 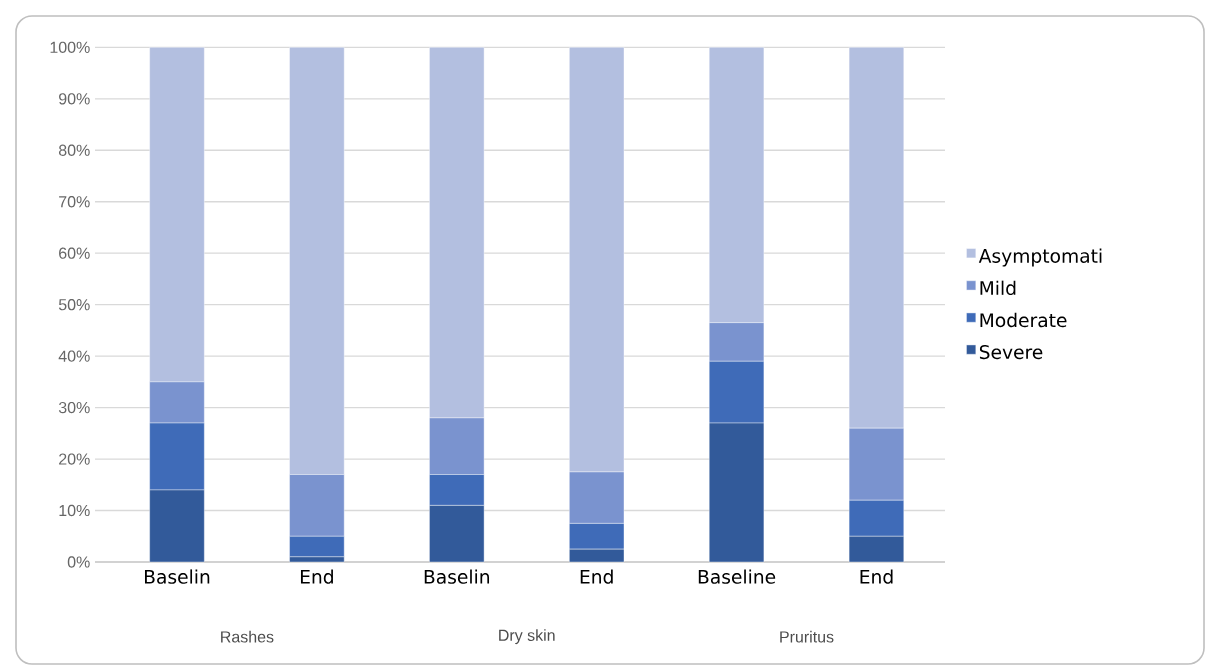 What do you see at coordinates (74, 510) in the screenshot?
I see `y-tick-label: 10%` at bounding box center [74, 510].